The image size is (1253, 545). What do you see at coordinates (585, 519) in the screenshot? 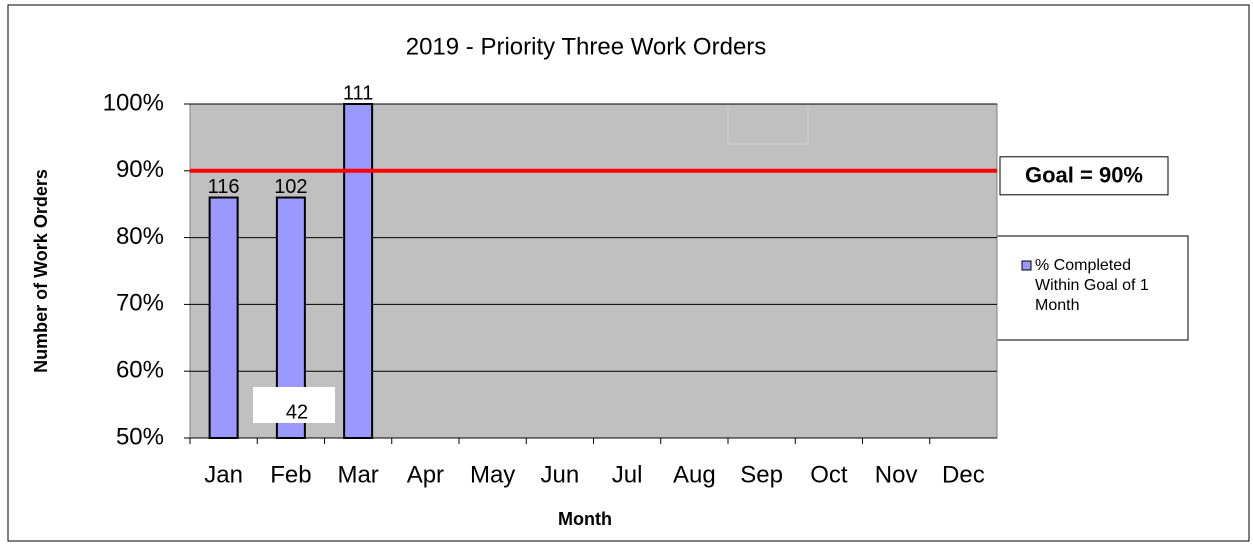
I see `x-axis-label: Month` at bounding box center [585, 519].